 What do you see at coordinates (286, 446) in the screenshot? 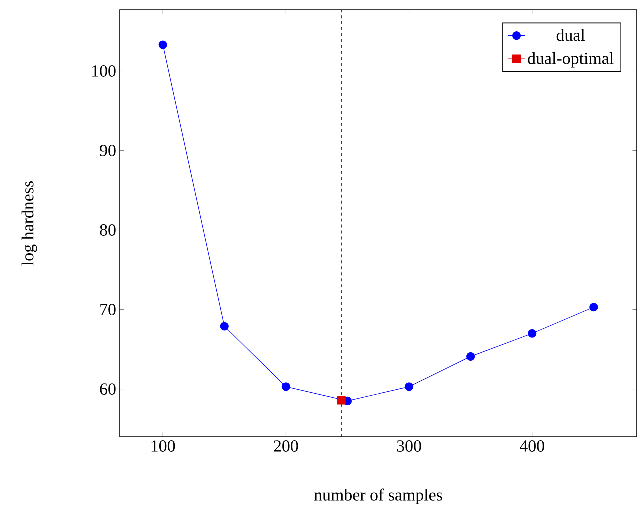
I see `x-tick-label: 200` at bounding box center [286, 446].